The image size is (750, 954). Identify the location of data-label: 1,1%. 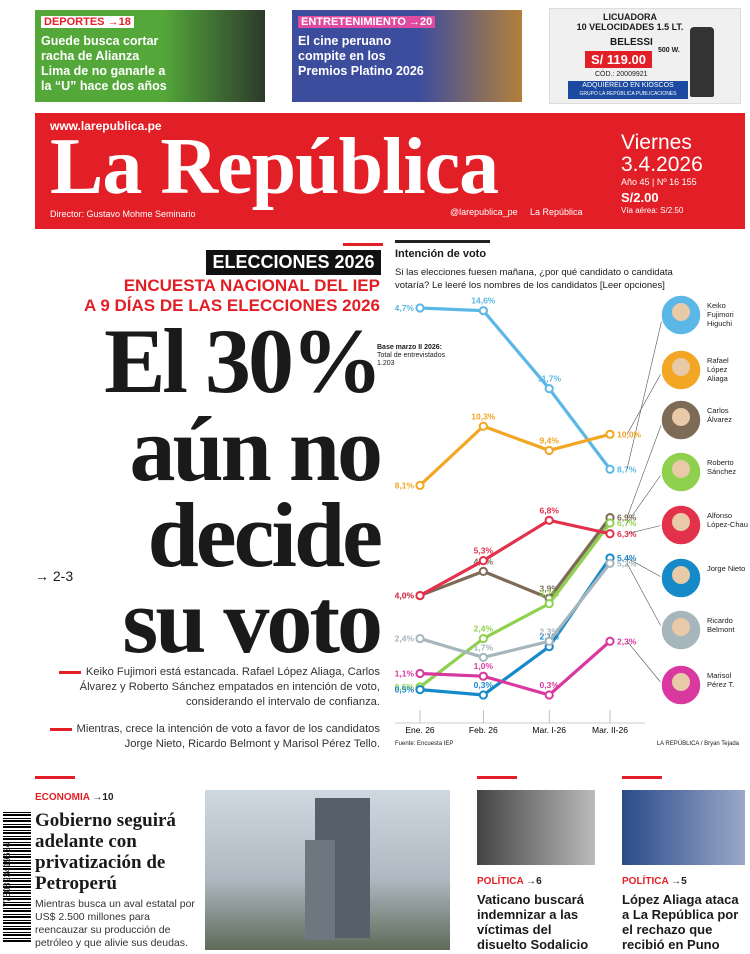
(404, 674).